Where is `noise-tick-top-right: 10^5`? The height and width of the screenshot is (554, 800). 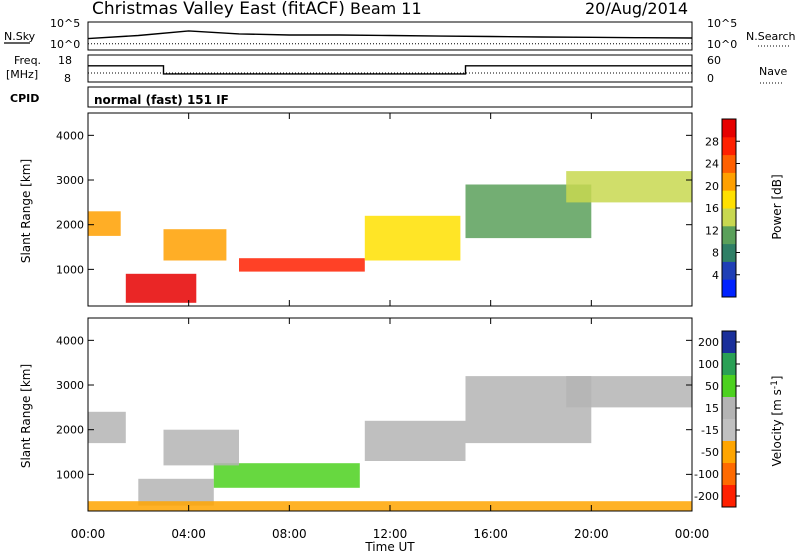 noise-tick-top-right: 10^5 is located at coordinates (722, 23).